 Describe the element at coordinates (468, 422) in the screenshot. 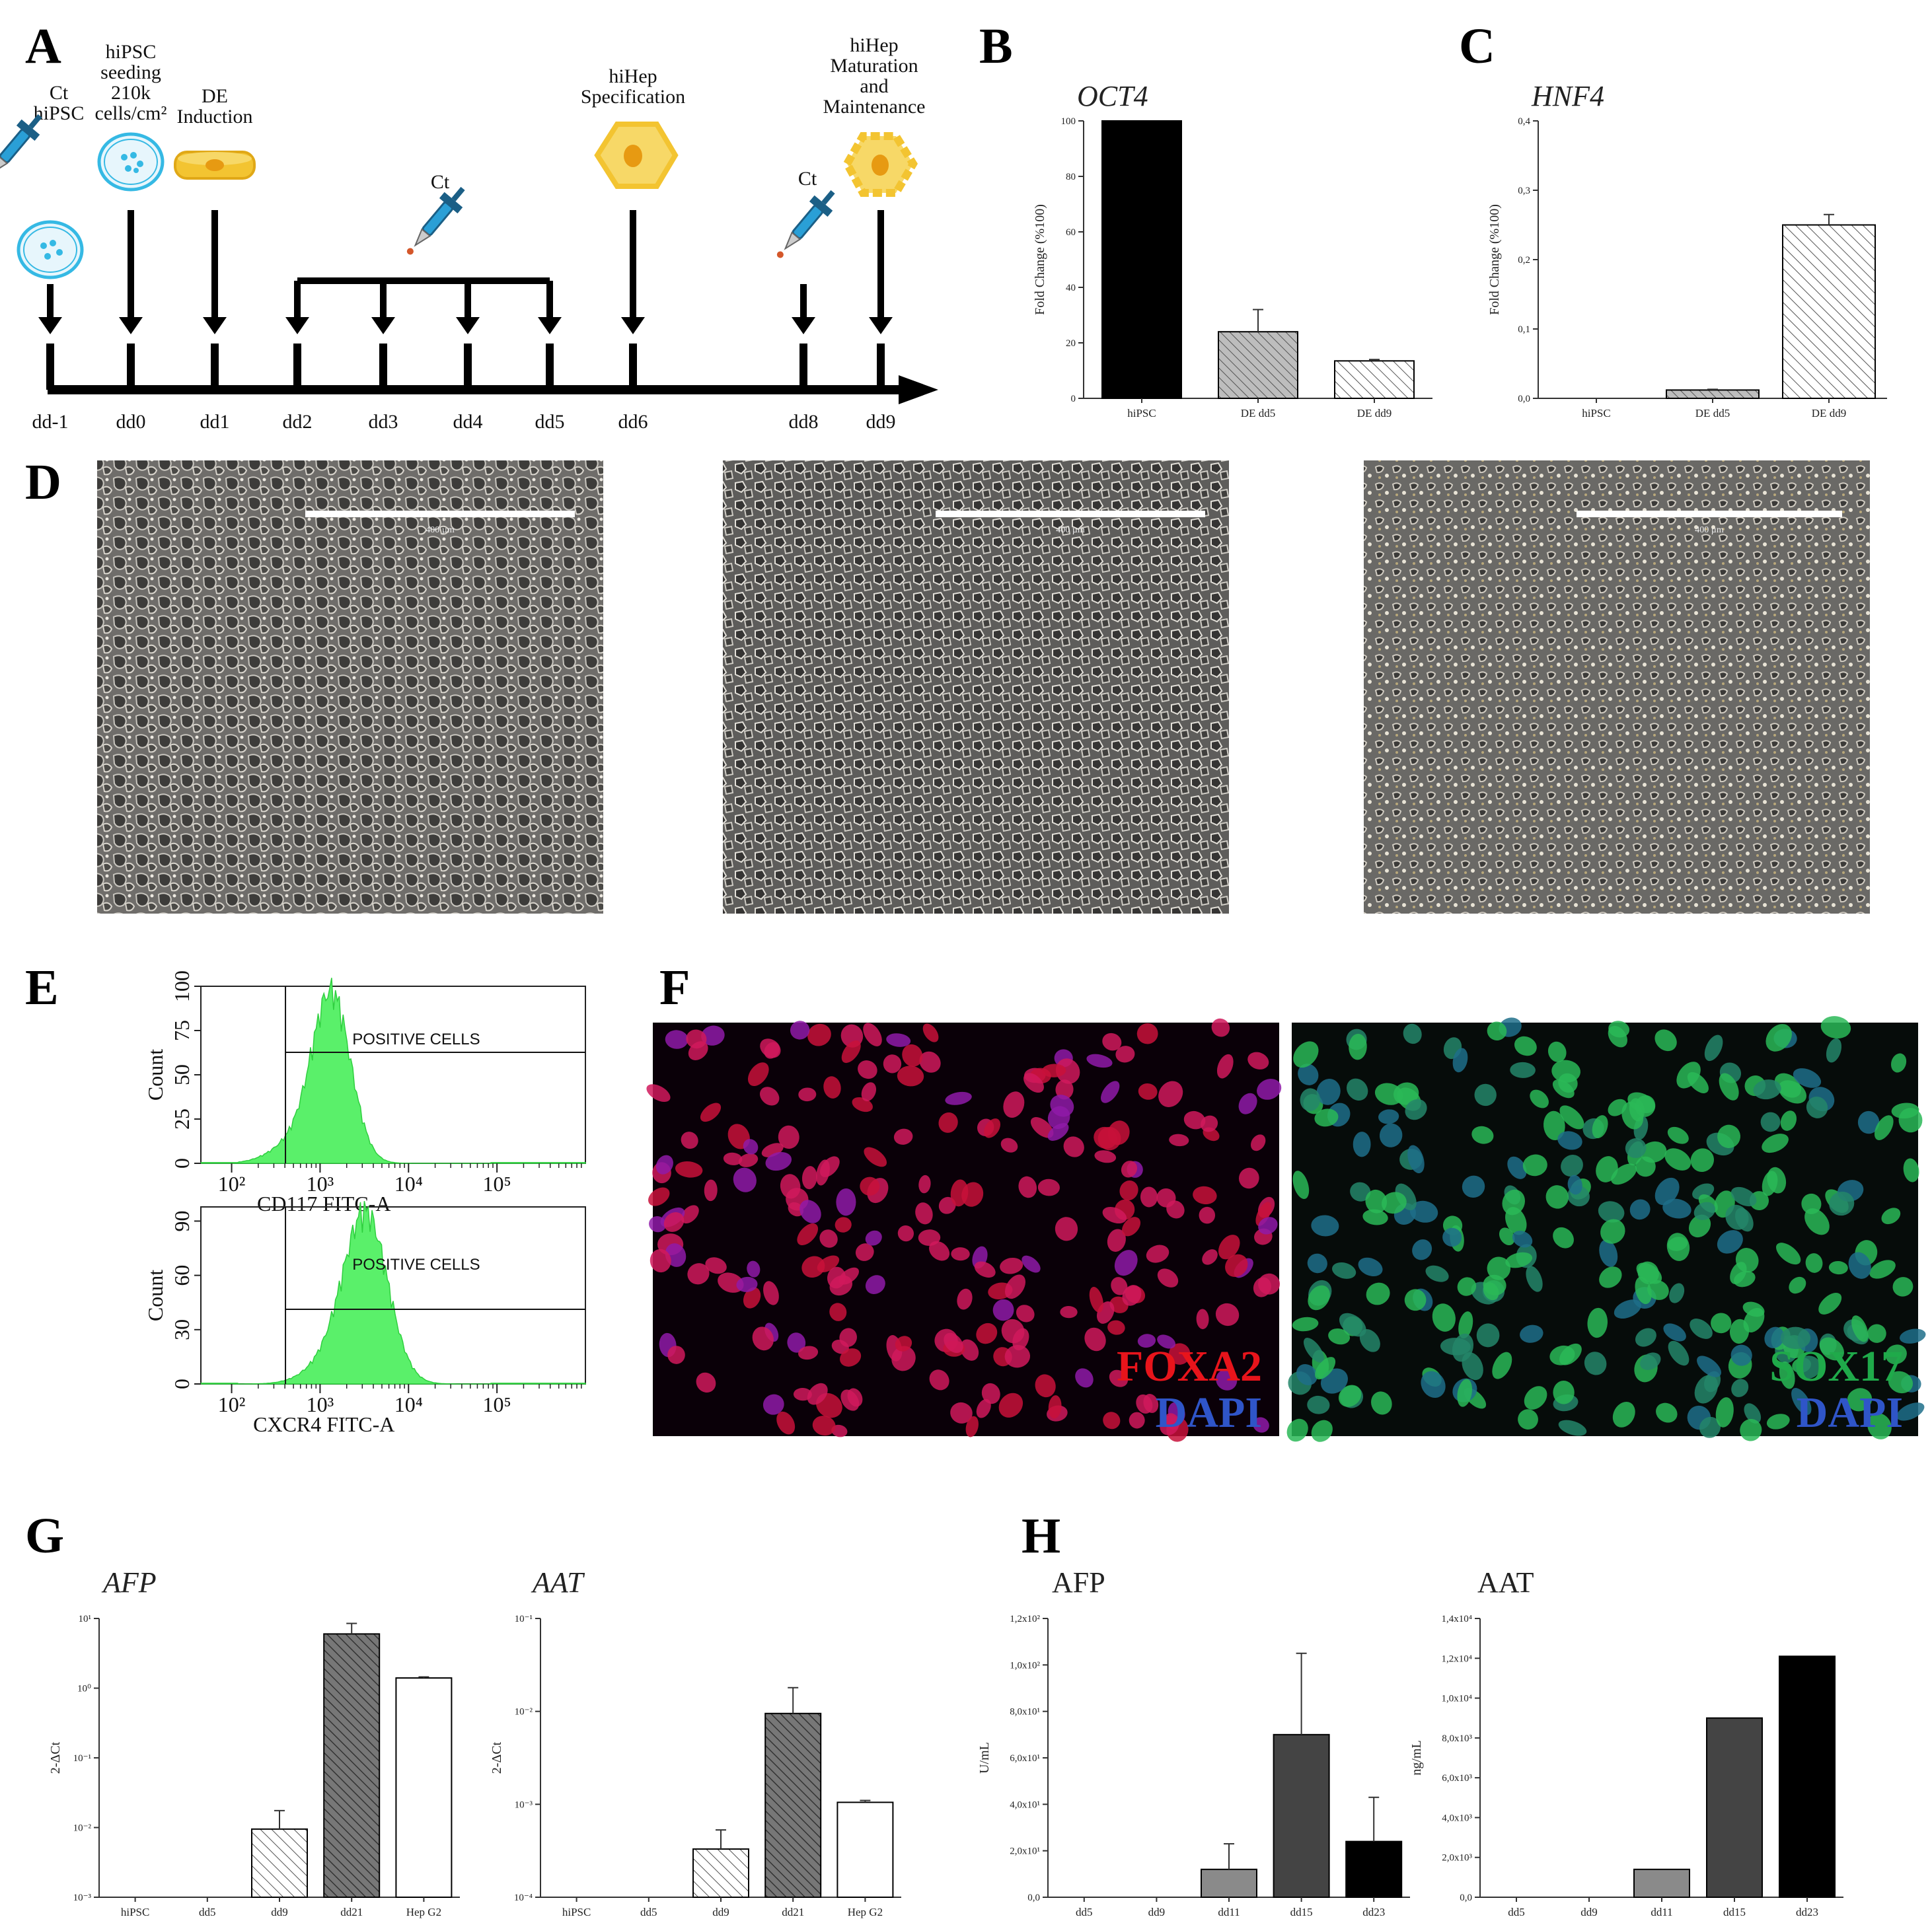

I see `timeline-day-label: dd4` at that location.